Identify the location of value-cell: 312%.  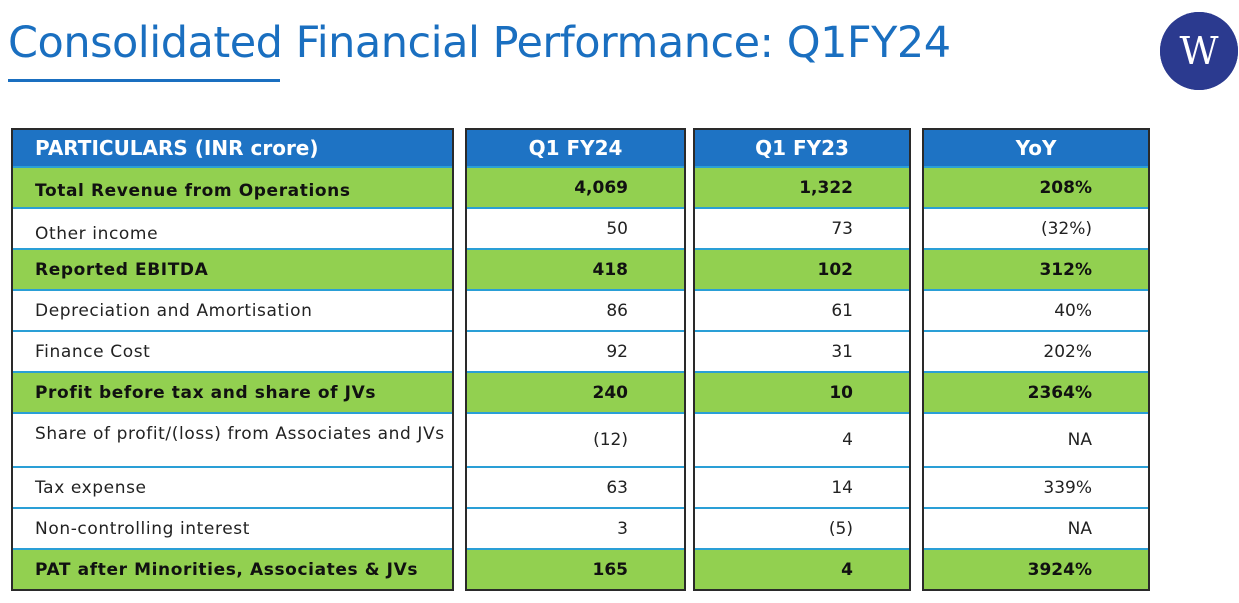
(1036, 268).